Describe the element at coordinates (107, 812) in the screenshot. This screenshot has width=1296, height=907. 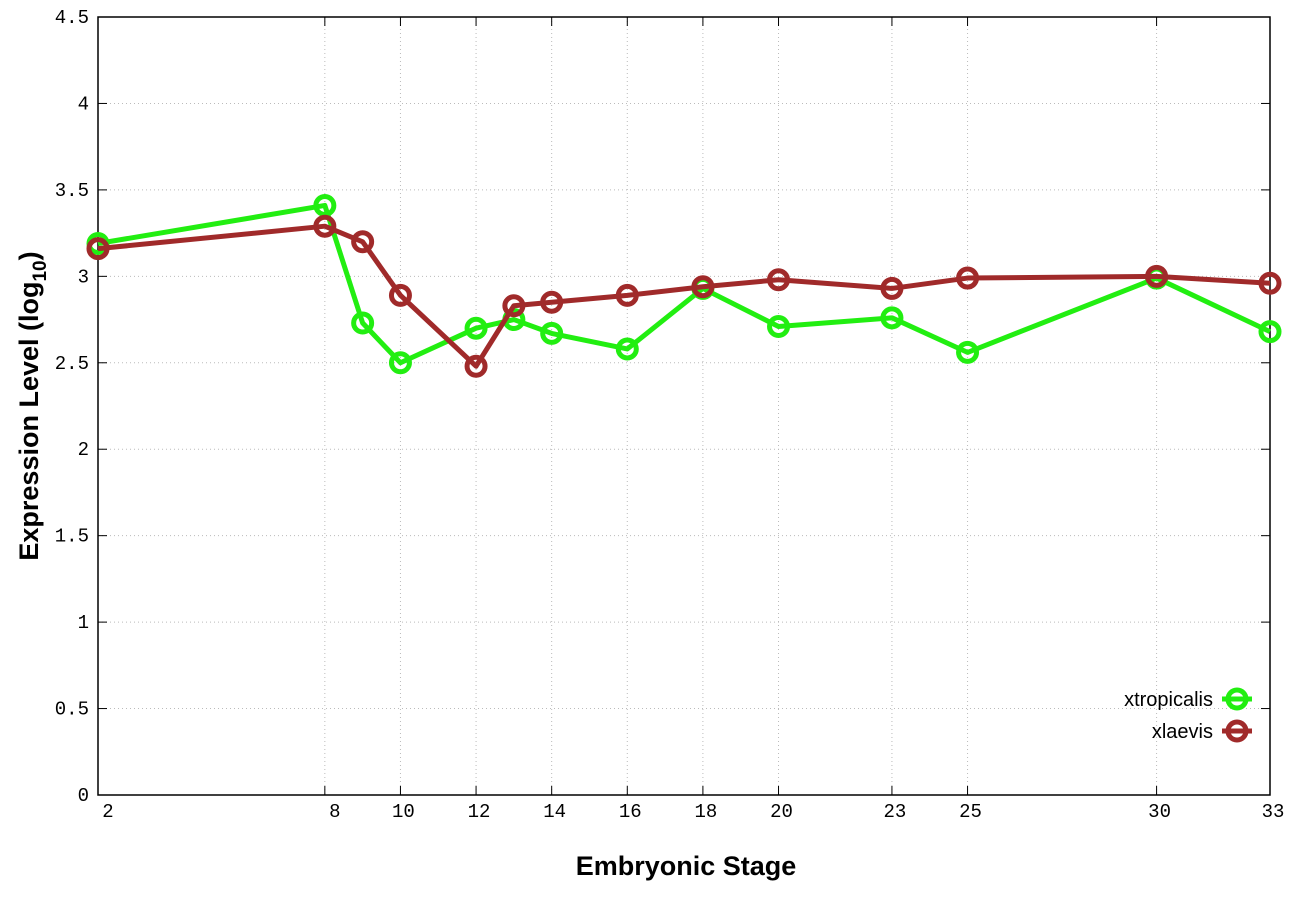
I see `x-tick-label: 2` at that location.